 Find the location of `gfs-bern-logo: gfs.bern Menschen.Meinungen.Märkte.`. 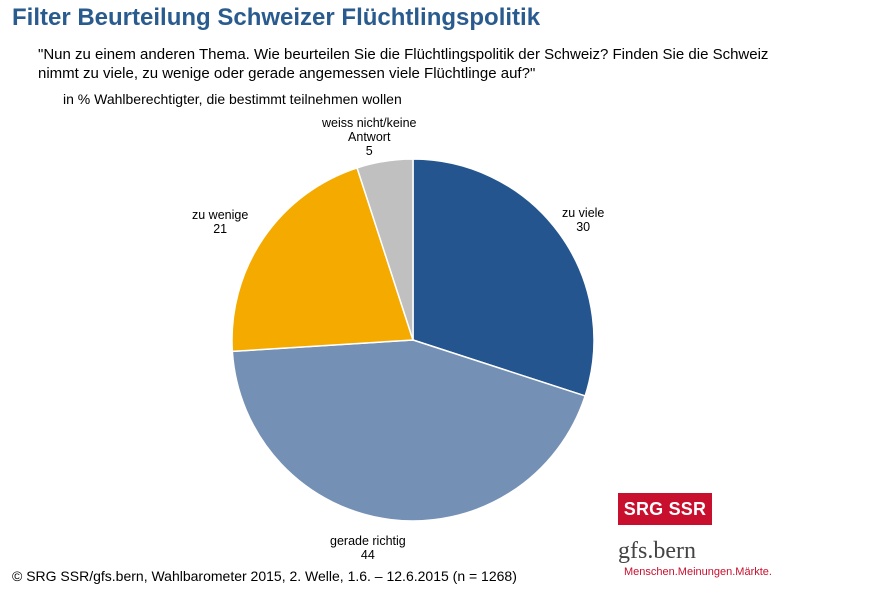

gfs-bern-logo: gfs.bern Menschen.Meinungen.Märkte. is located at coordinates (695, 558).